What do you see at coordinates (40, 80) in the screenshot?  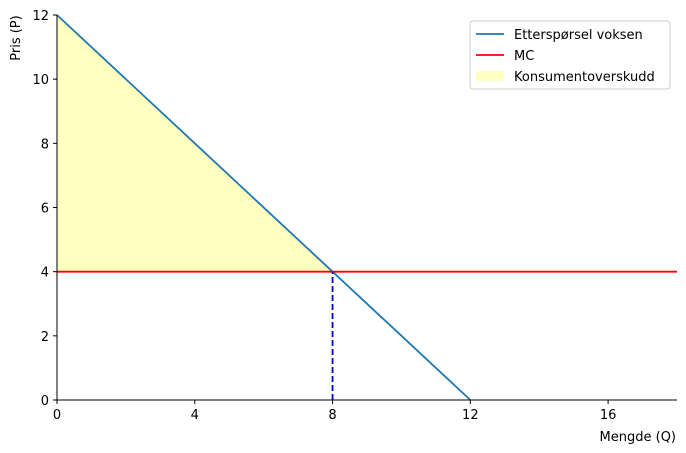 I see `y-tick-label: 10` at bounding box center [40, 80].